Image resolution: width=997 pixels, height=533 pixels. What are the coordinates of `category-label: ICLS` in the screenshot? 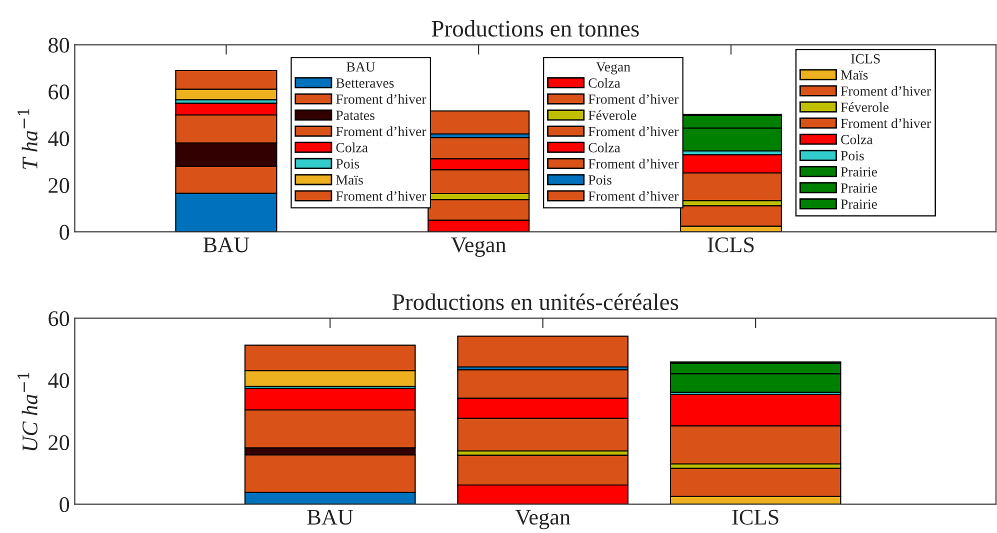 It's located at (865, 59).